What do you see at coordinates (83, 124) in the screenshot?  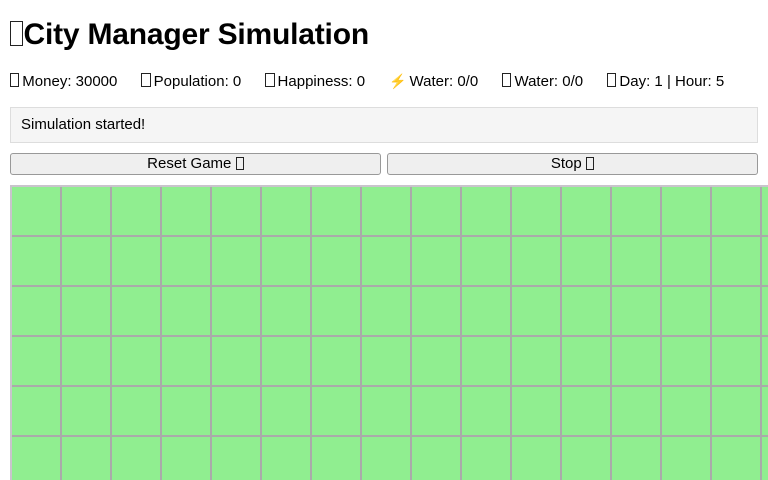 I see `message-text: Simulation started!` at bounding box center [83, 124].